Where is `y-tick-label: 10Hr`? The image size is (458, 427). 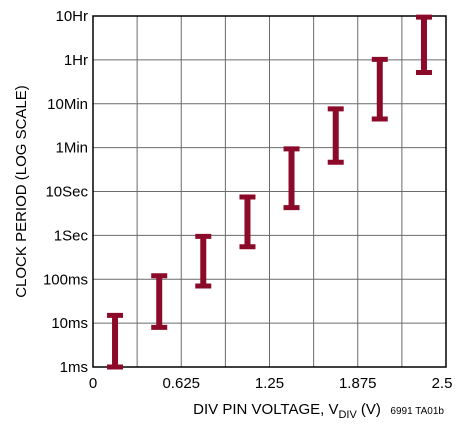 y-tick-label: 10Hr is located at coordinates (71, 16).